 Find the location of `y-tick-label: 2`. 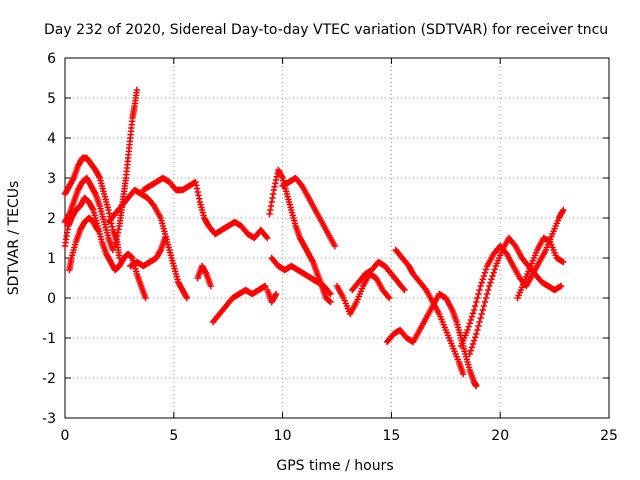

y-tick-label: 2 is located at coordinates (51, 219).